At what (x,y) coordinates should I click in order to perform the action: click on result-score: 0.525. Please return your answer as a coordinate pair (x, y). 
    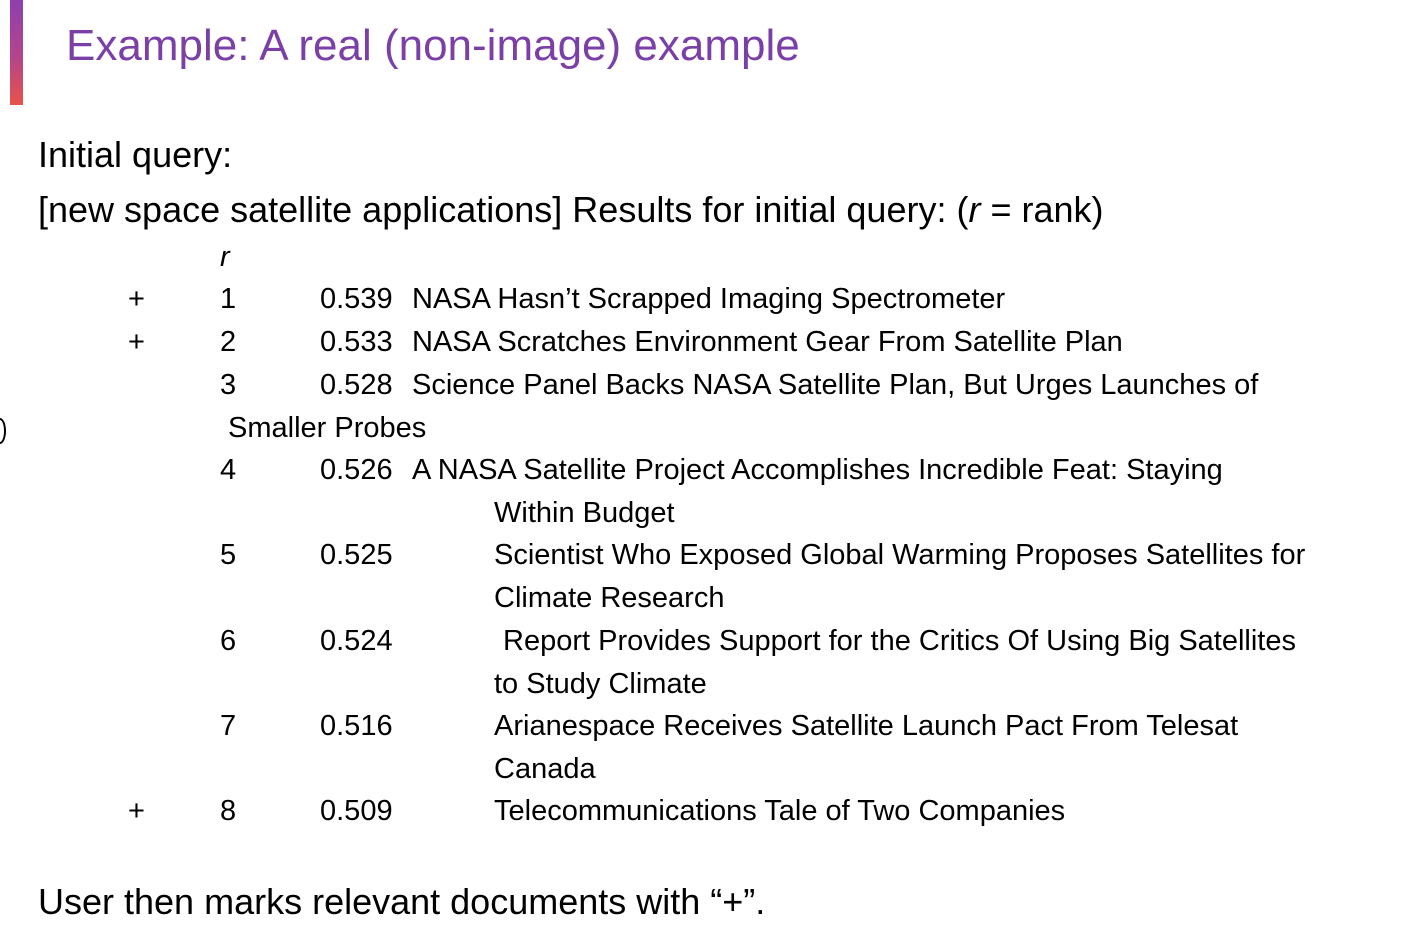
    Looking at the image, I should click on (356, 555).